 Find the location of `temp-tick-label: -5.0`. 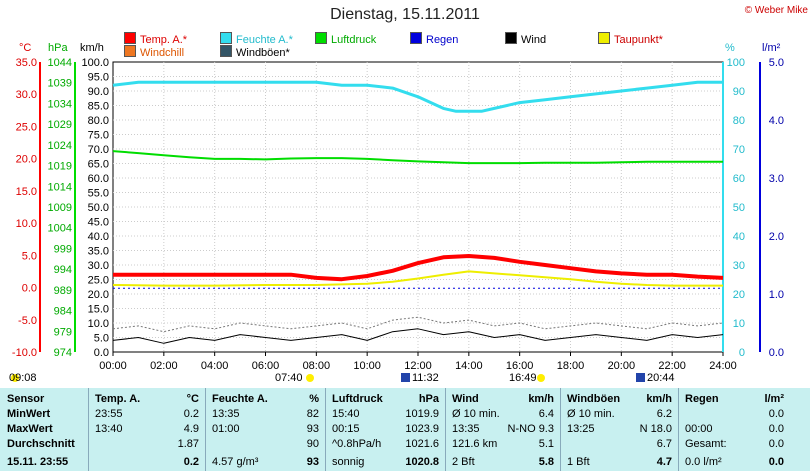

temp-tick-label: -5.0 is located at coordinates (27, 321).